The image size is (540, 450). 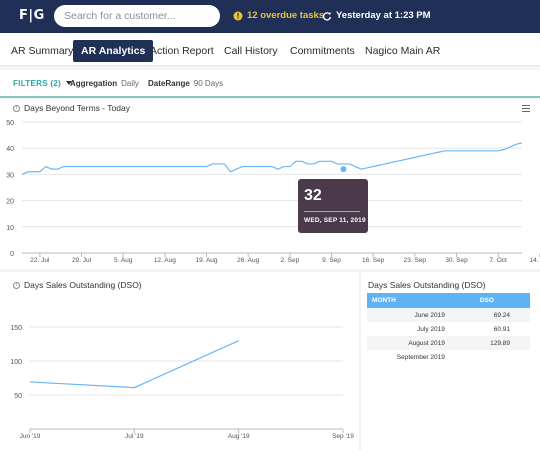 I want to click on aggregation-filter: Aggregation Daily, so click(x=104, y=83).